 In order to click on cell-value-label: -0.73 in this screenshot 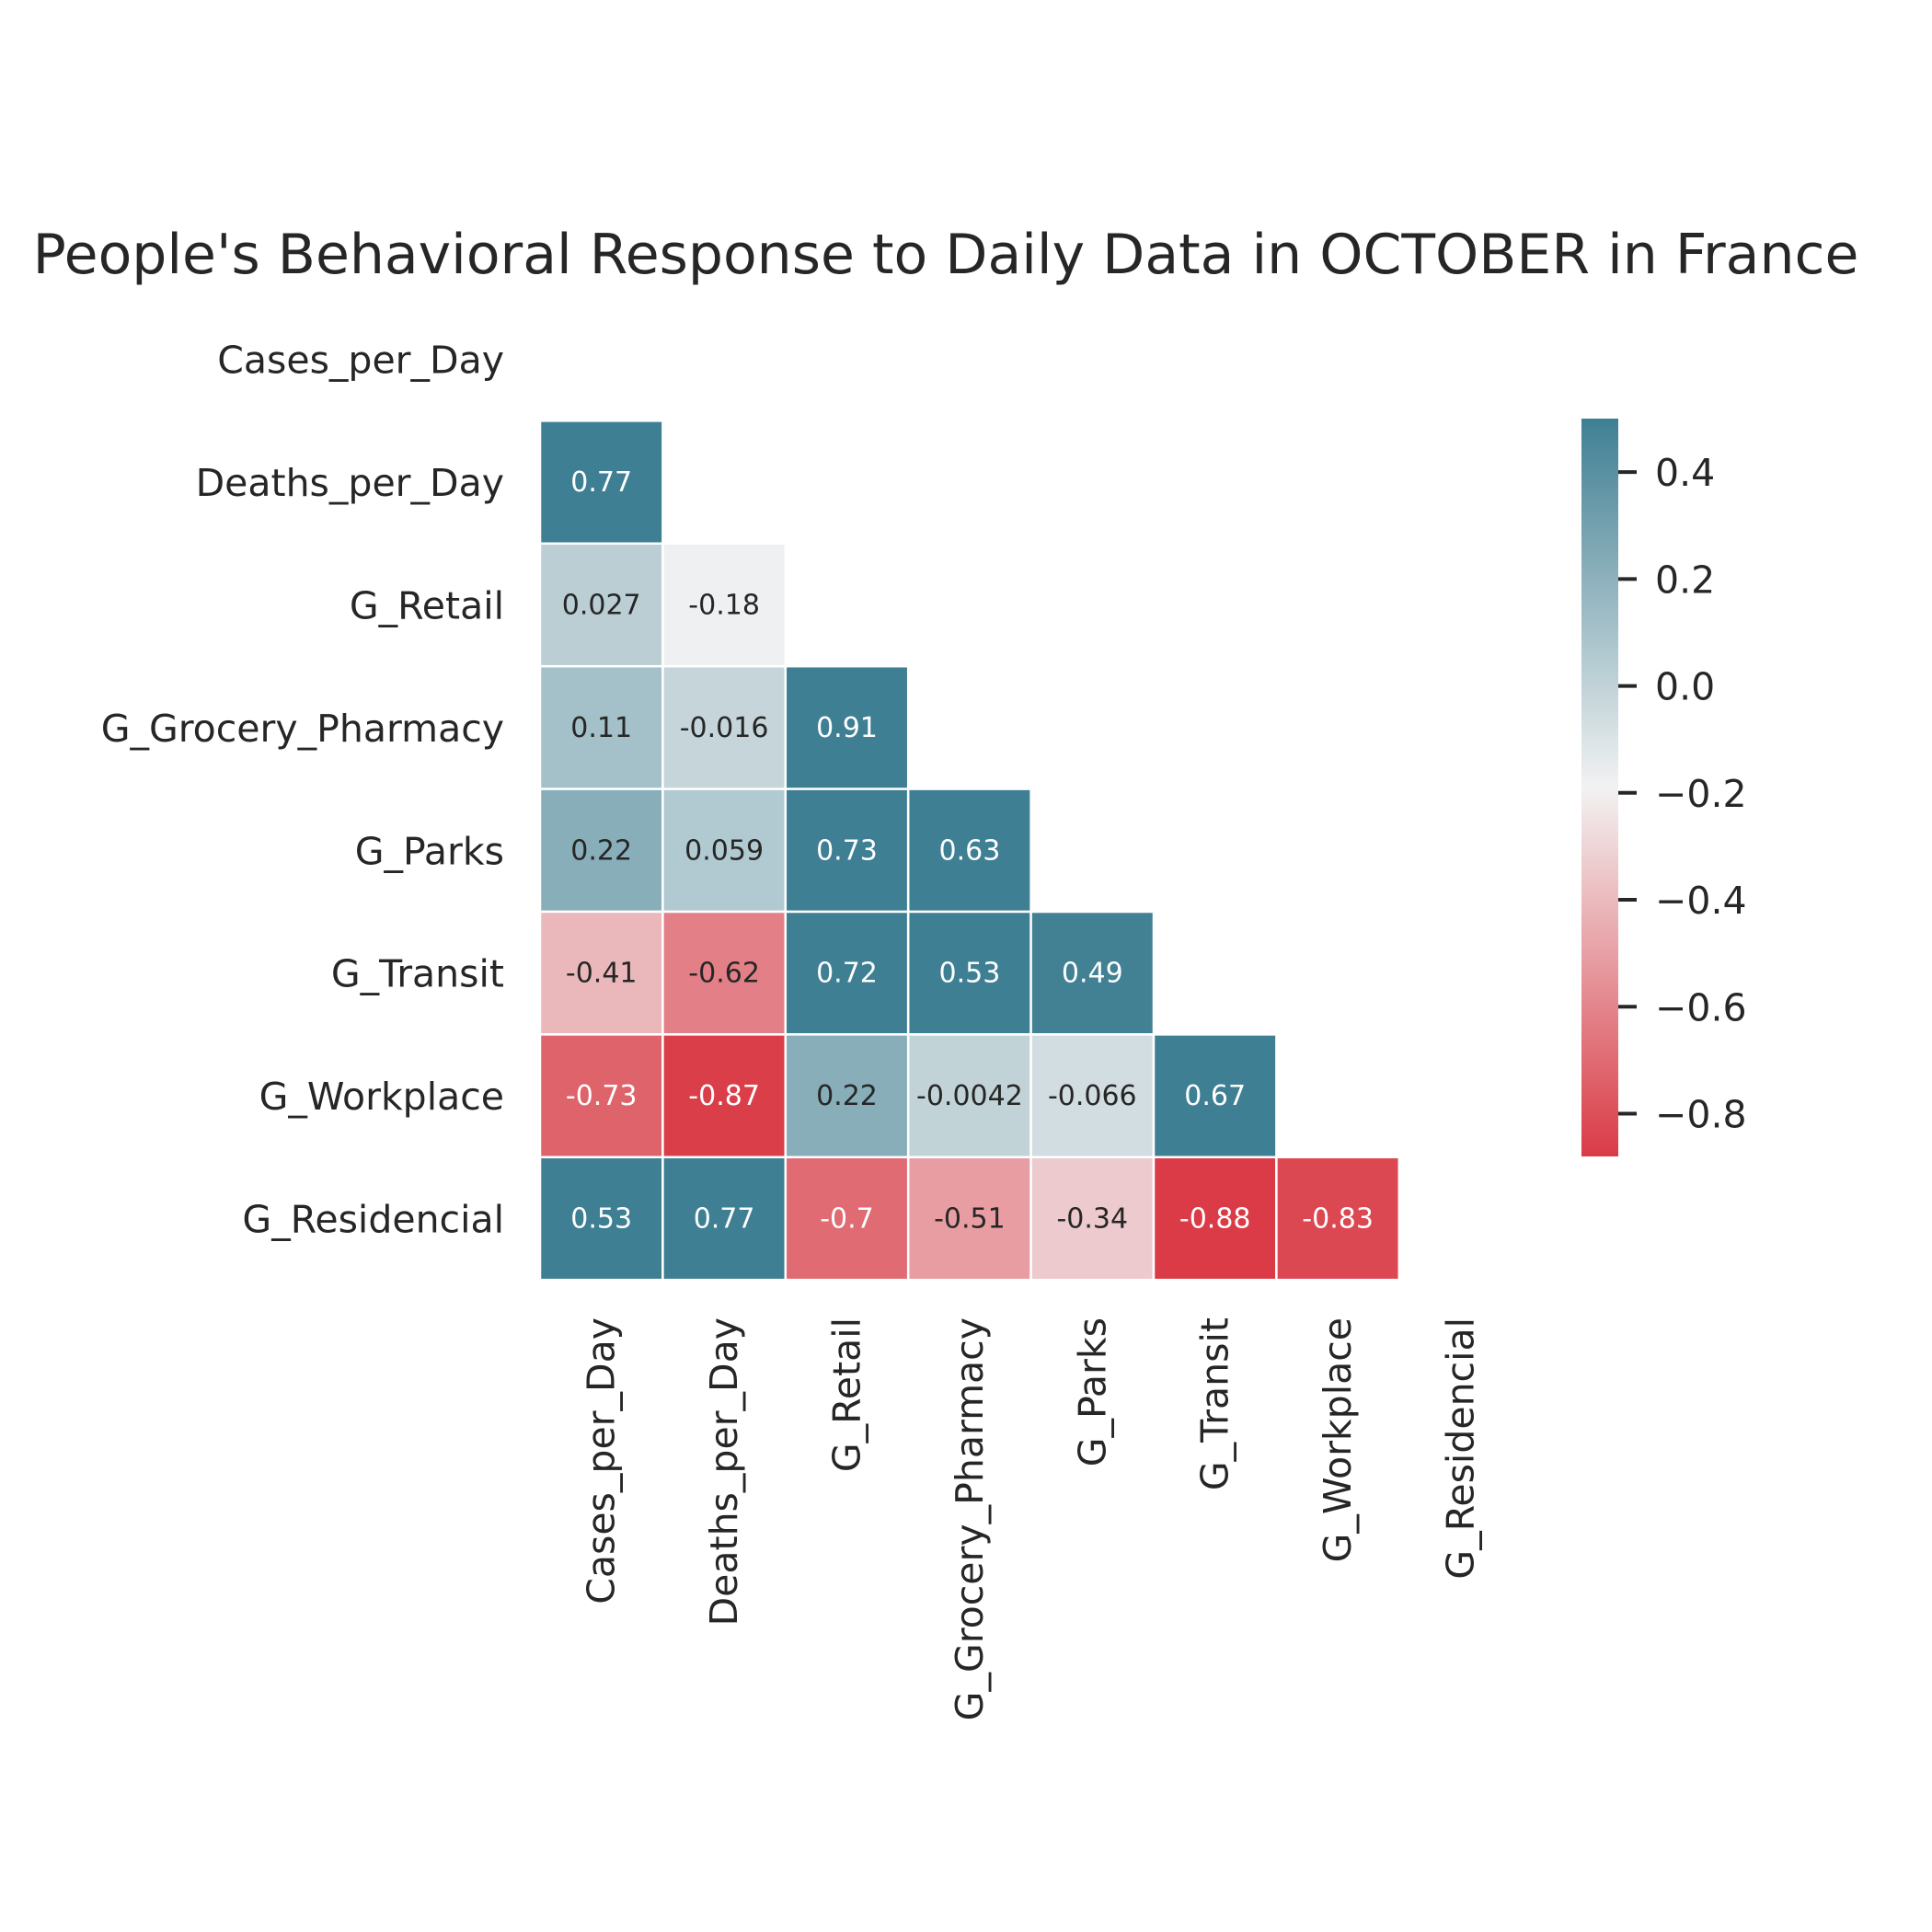, I will do `click(602, 1096)`.